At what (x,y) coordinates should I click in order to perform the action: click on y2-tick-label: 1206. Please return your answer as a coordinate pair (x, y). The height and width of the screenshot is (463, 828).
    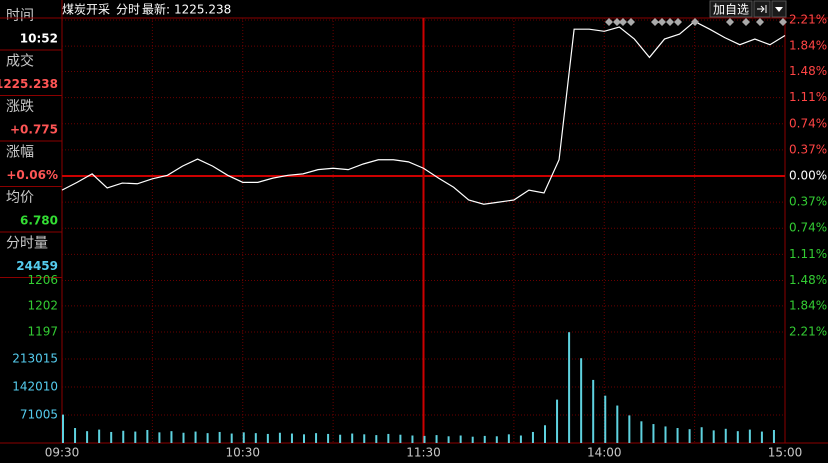
    Looking at the image, I should click on (42, 280).